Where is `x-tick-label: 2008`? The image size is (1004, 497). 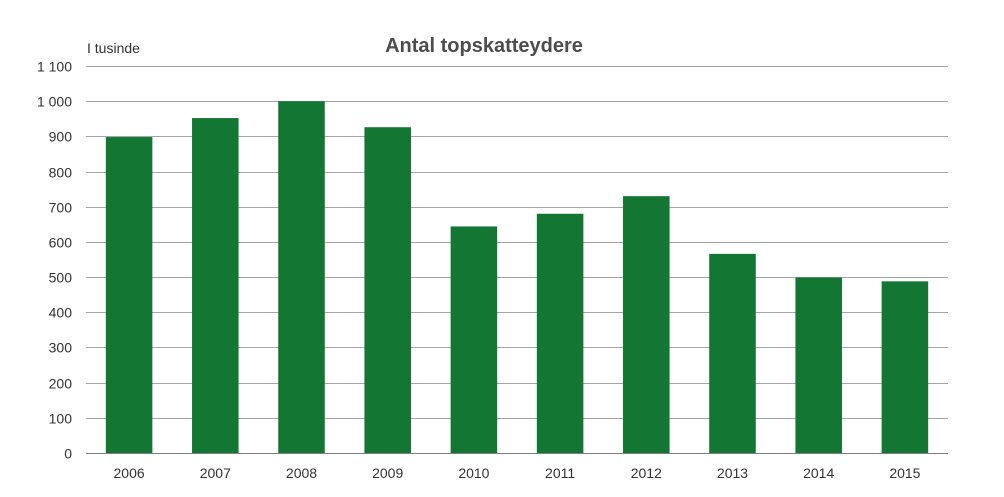 x-tick-label: 2008 is located at coordinates (301, 473).